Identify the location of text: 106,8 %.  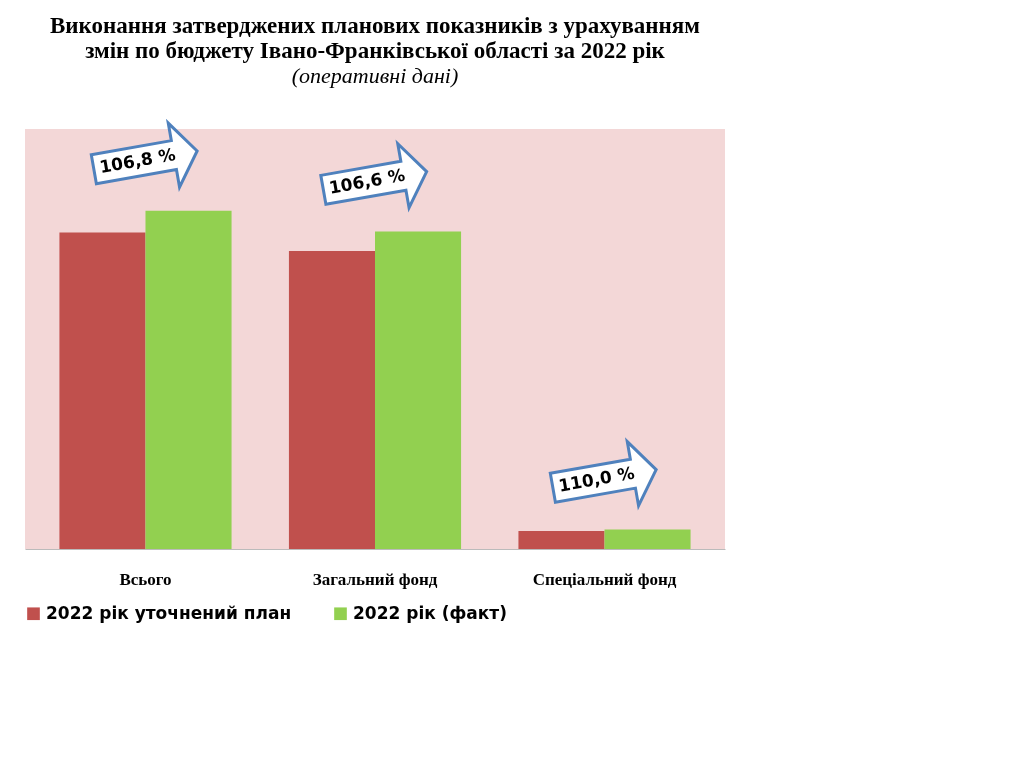
(137, 161).